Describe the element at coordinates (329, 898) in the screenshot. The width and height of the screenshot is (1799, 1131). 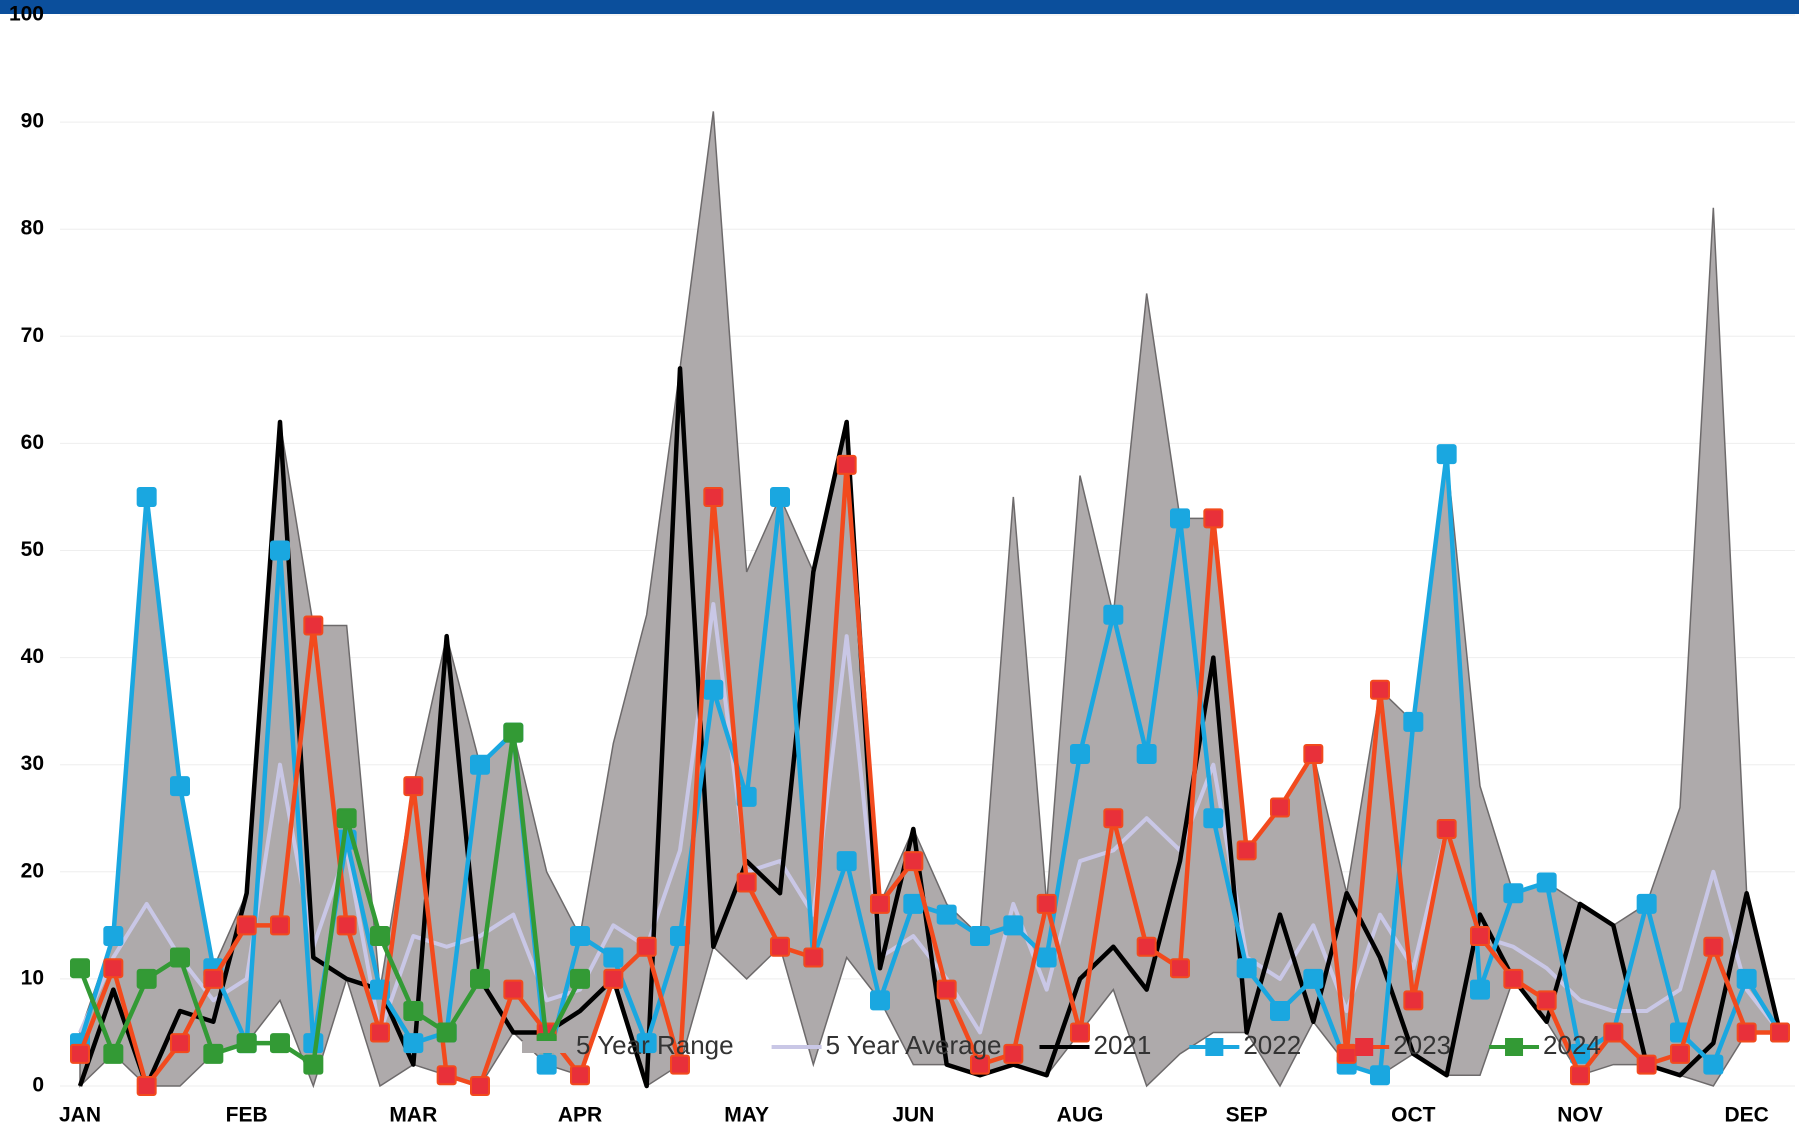
I see `series-line` at that location.